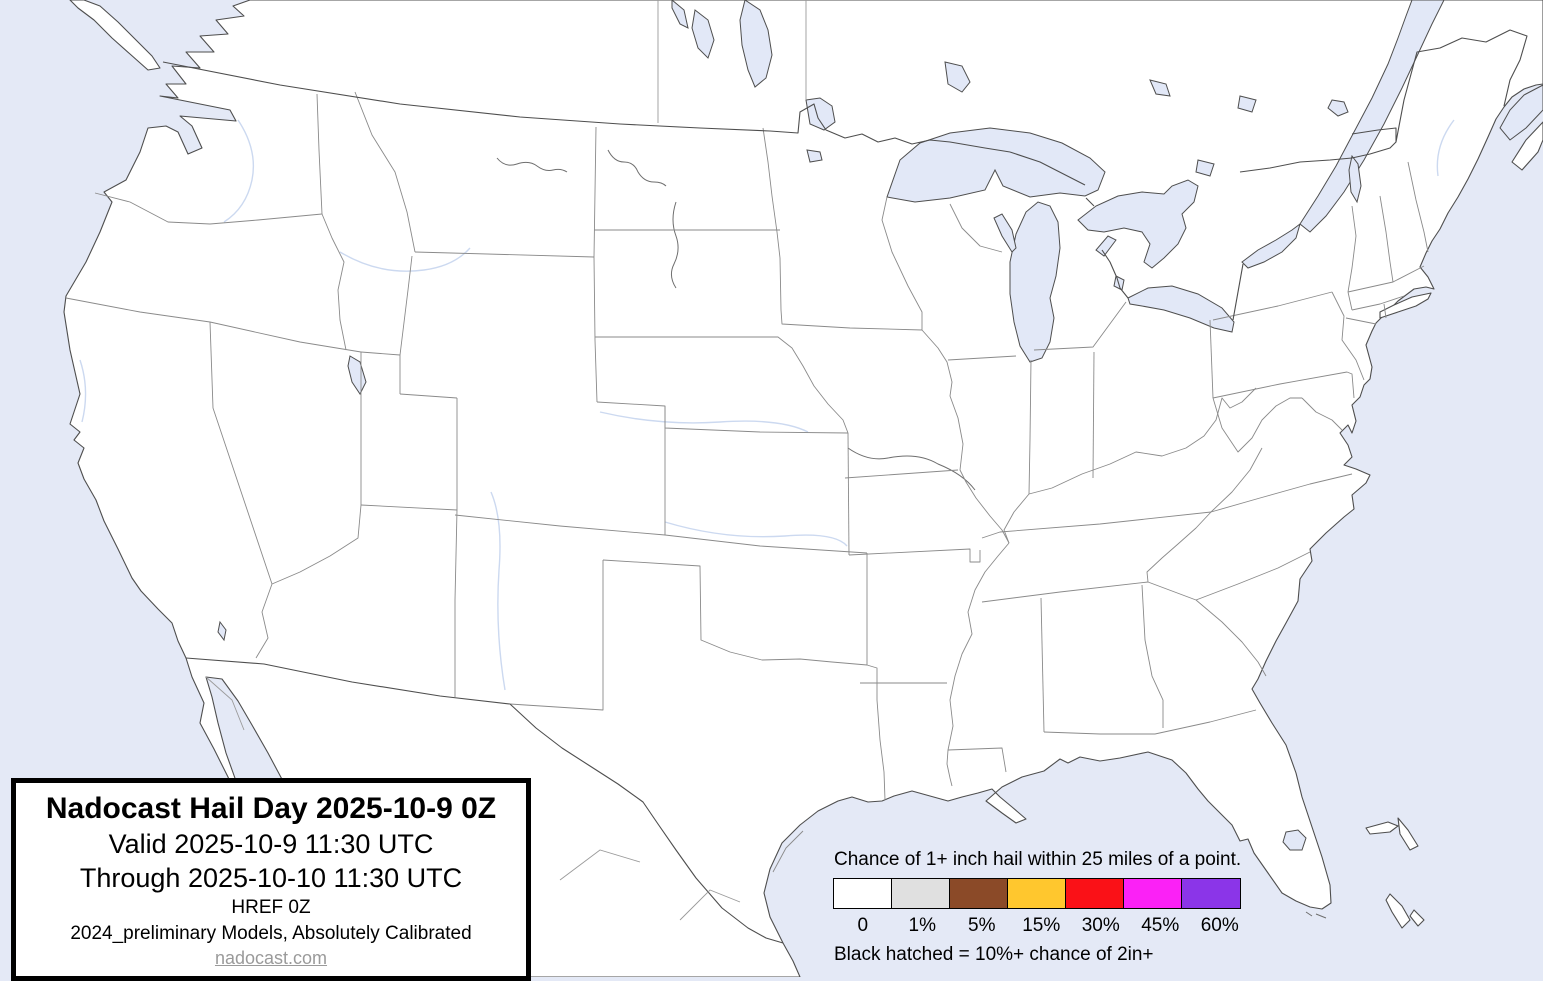  I want to click on lake-superior, so click(996, 165).